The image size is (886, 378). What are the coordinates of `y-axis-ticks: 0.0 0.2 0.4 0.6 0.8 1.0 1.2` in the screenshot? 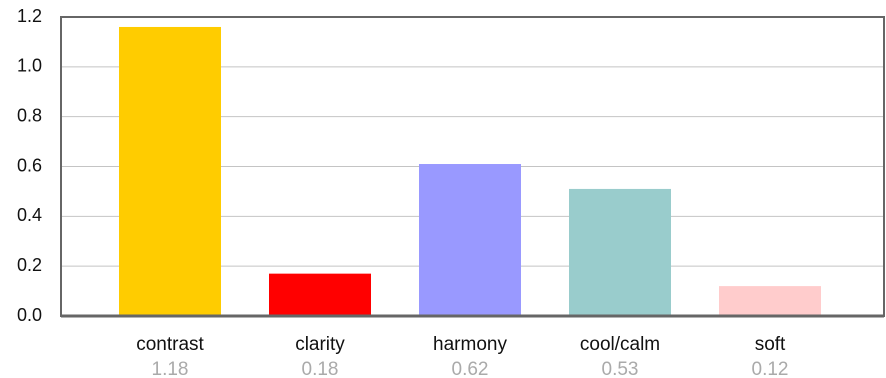 It's located at (29, 165).